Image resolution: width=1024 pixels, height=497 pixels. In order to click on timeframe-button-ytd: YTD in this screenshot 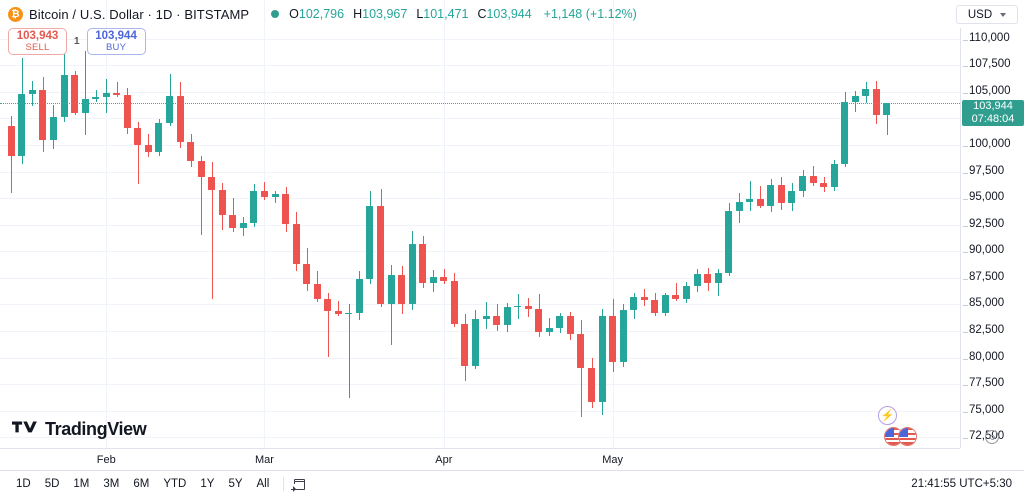, I will do `click(175, 484)`.